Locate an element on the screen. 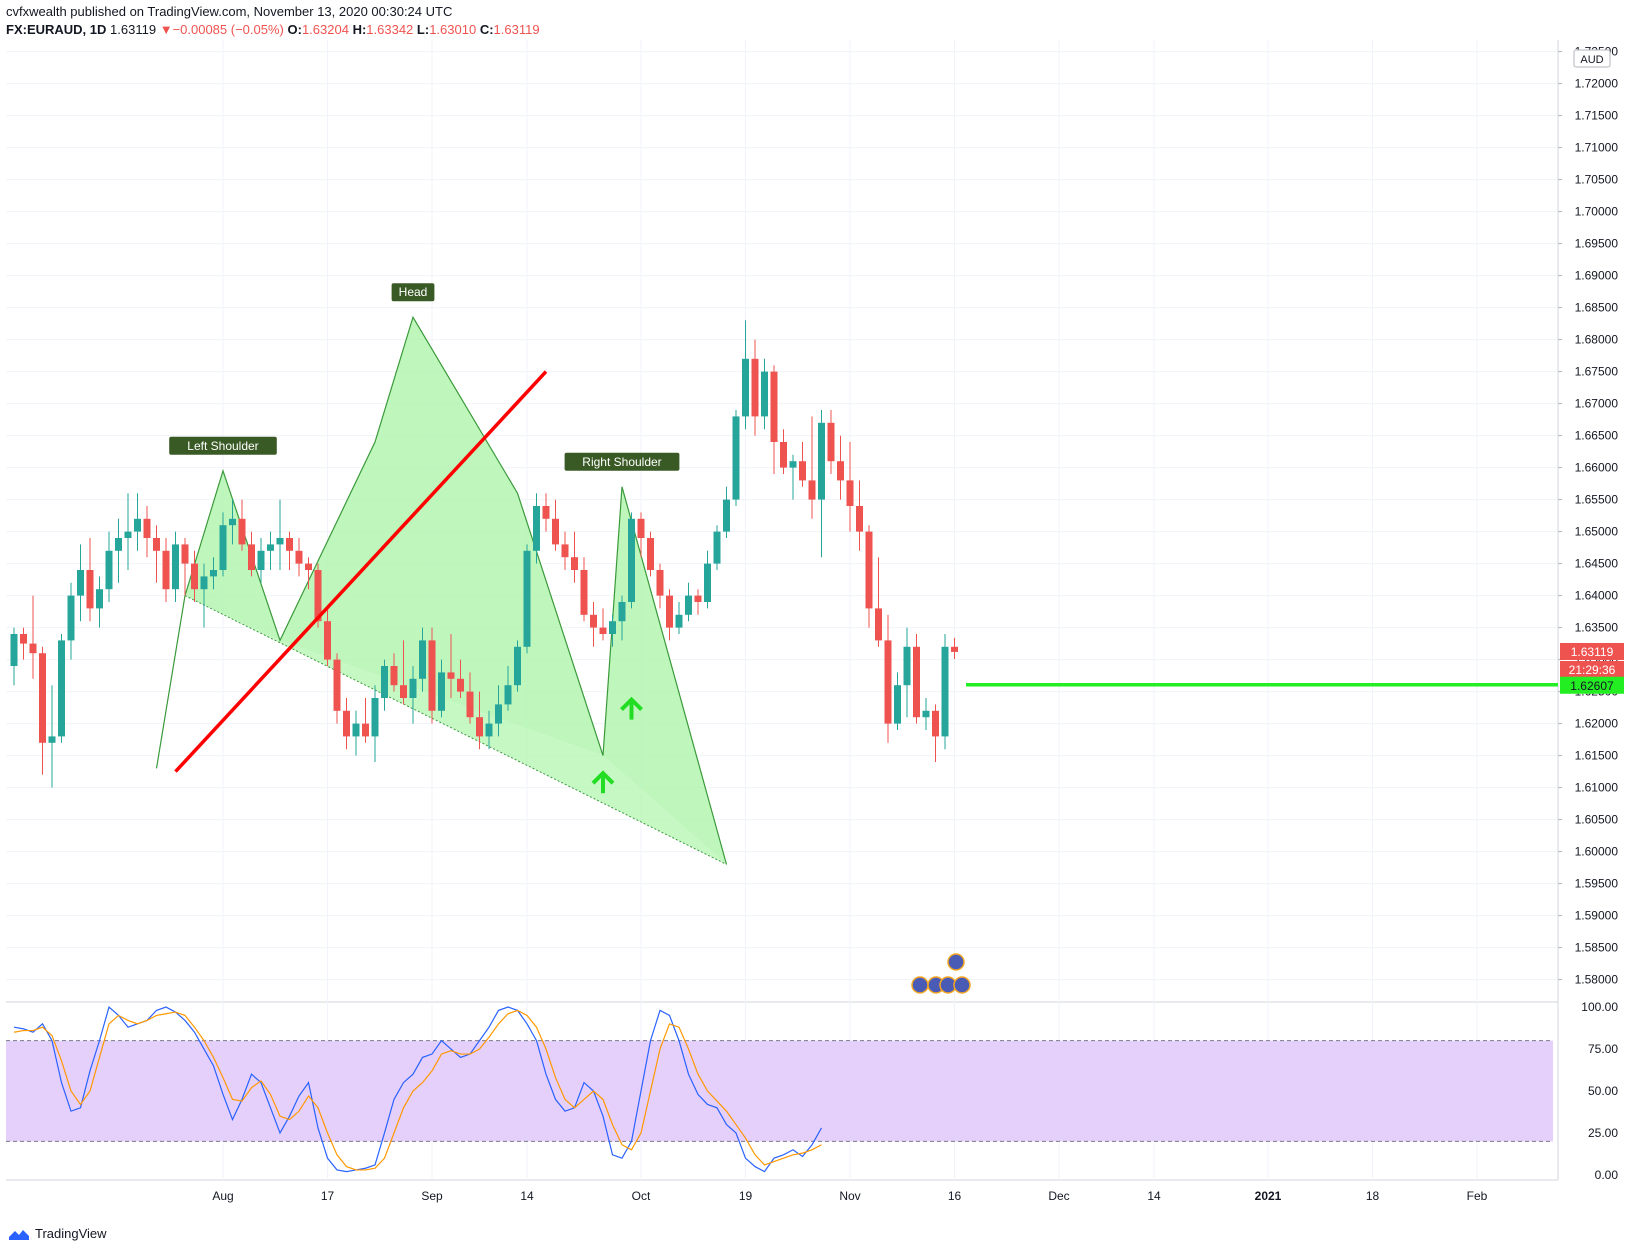  price-tick-label: 1.68000 is located at coordinates (1597, 340).